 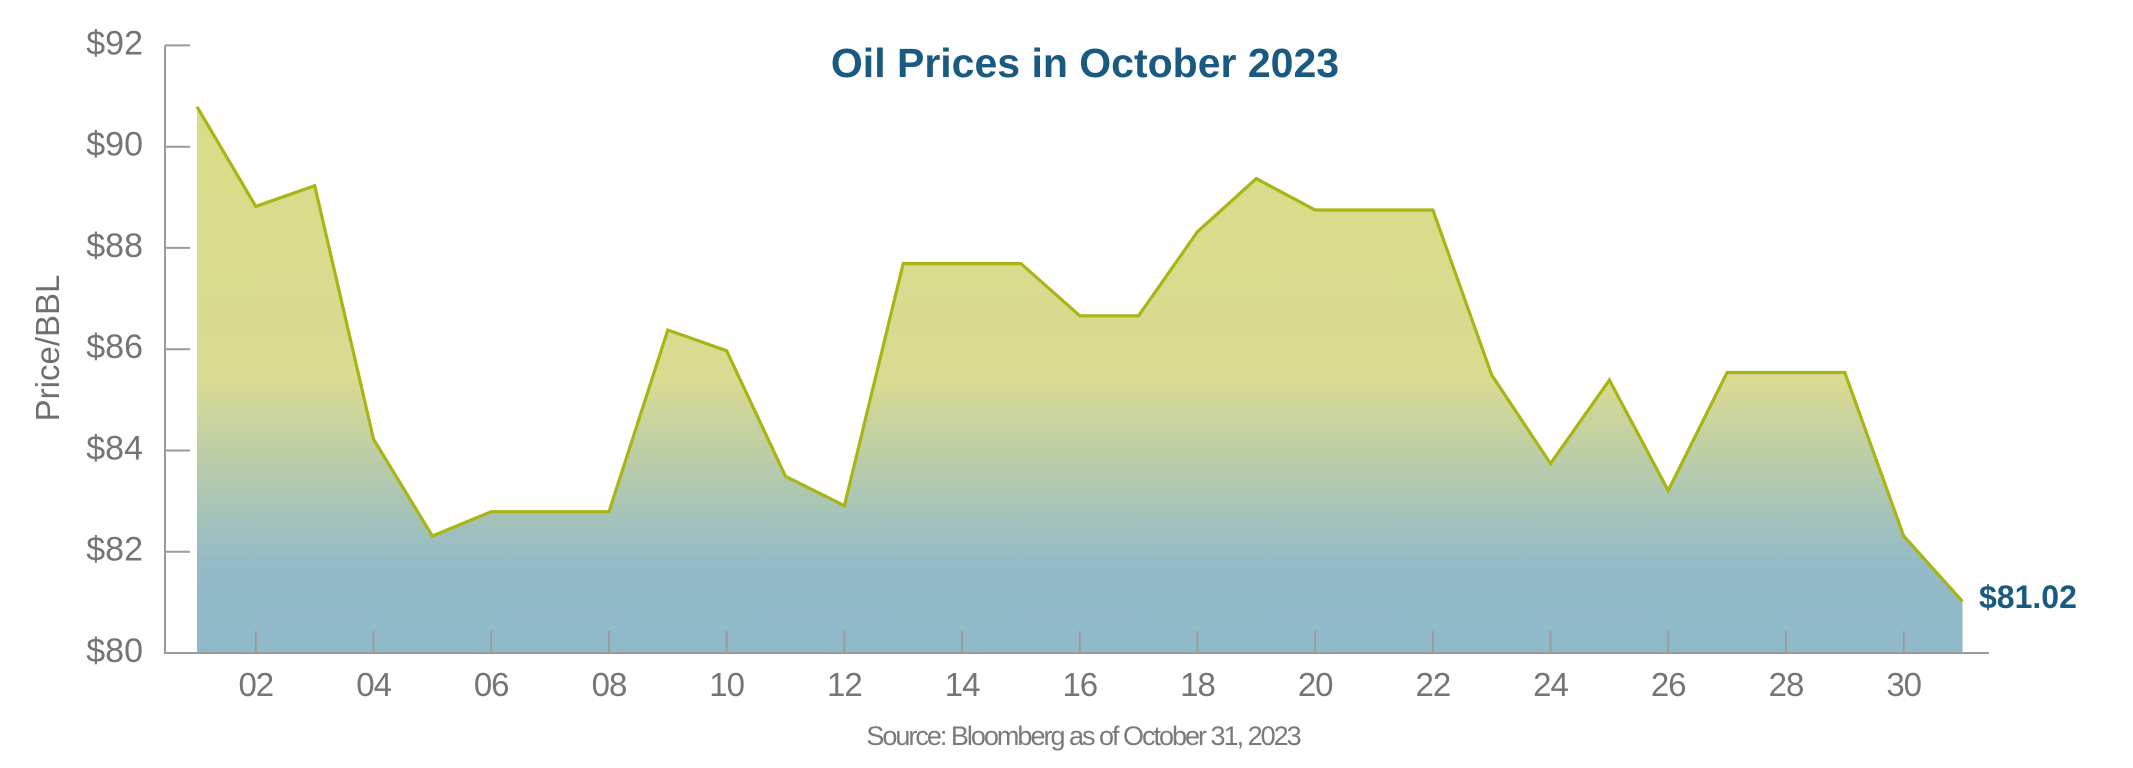 What do you see at coordinates (1433, 684) in the screenshot?
I see `svg-text: 22` at bounding box center [1433, 684].